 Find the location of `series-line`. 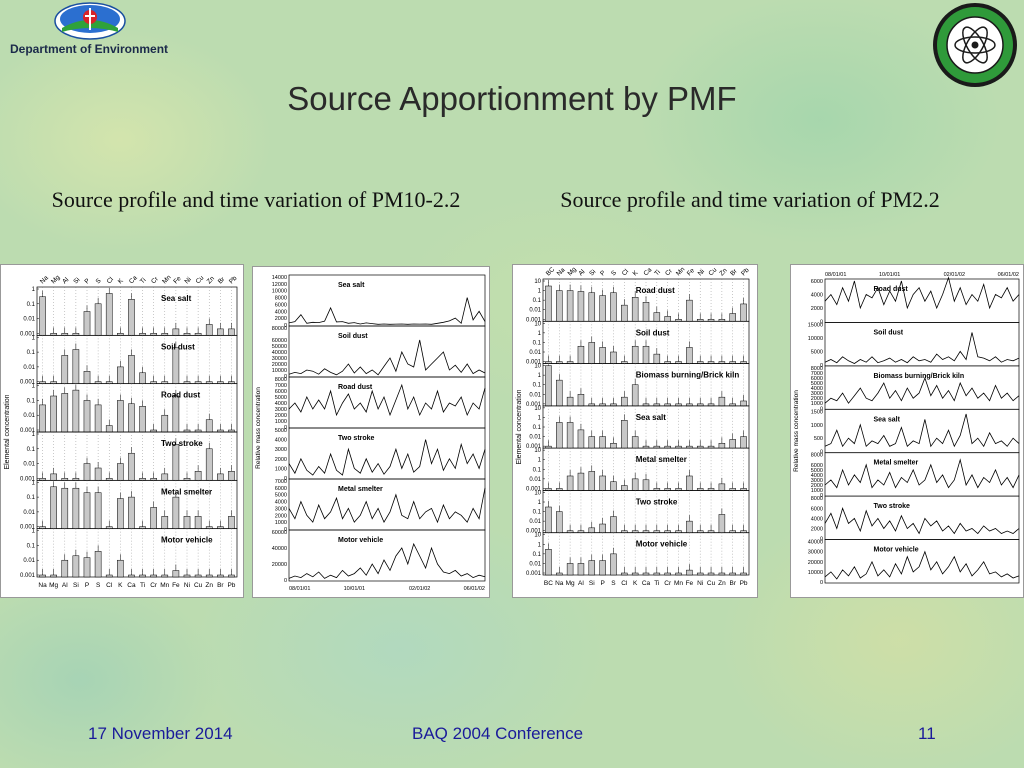

series-line is located at coordinates (922, 473).